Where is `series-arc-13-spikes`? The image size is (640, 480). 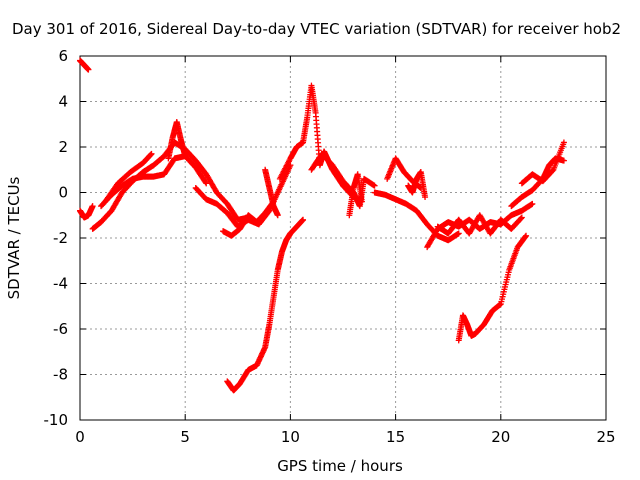 series-arc-13-spikes is located at coordinates (355, 195).